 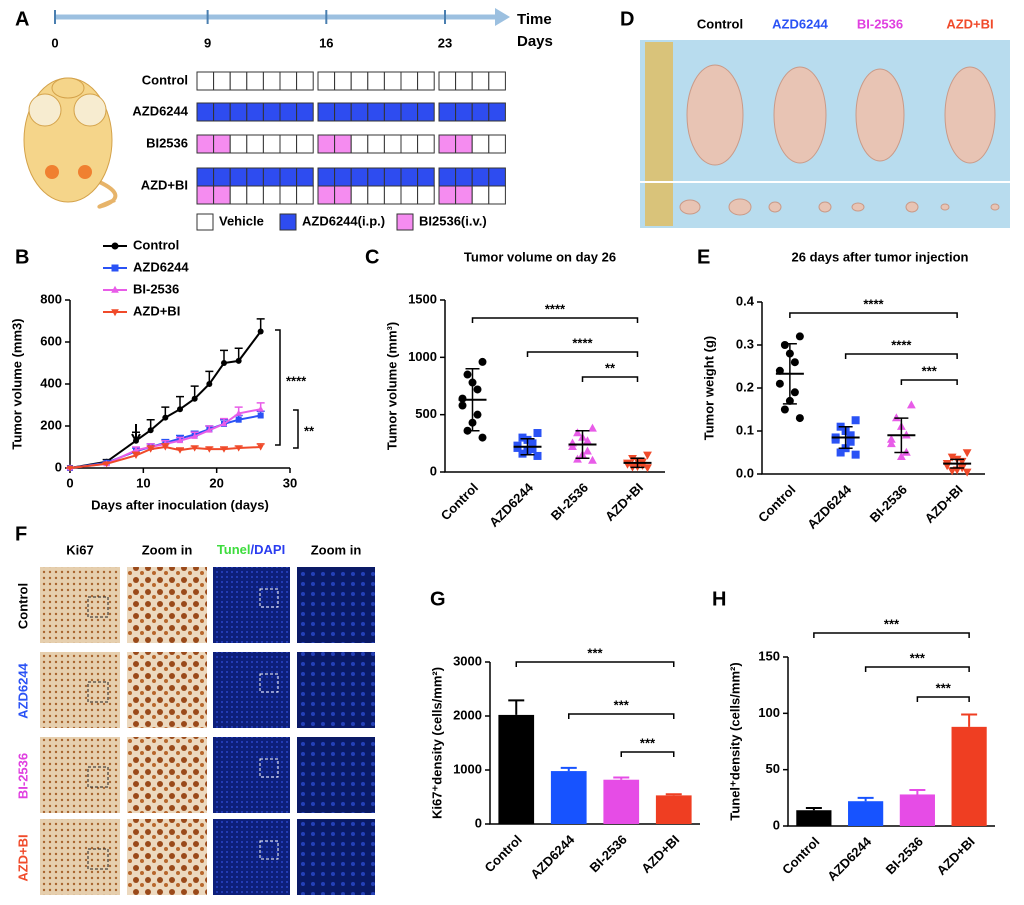 What do you see at coordinates (79, 549) in the screenshot?
I see `image-header: Ki67` at bounding box center [79, 549].